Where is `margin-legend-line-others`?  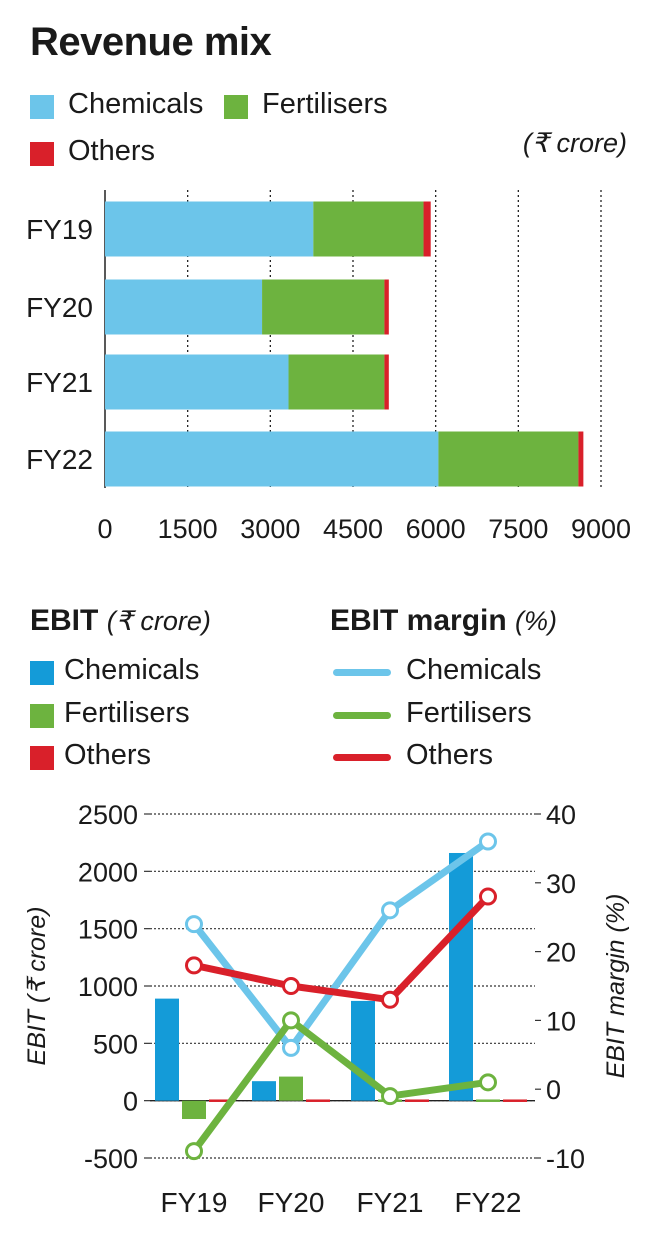
margin-legend-line-others is located at coordinates (362, 757).